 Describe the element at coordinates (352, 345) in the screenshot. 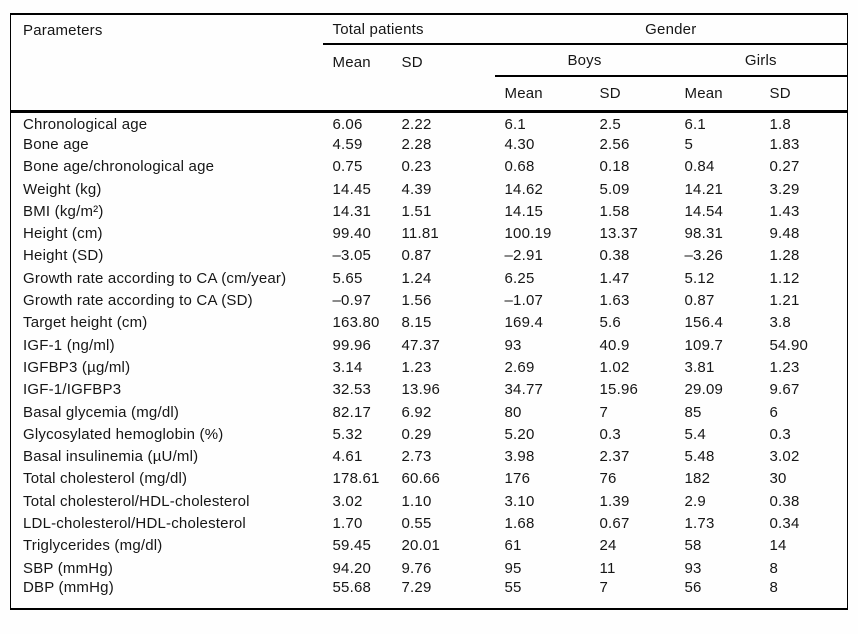

I see `table-cell: 99.96` at that location.